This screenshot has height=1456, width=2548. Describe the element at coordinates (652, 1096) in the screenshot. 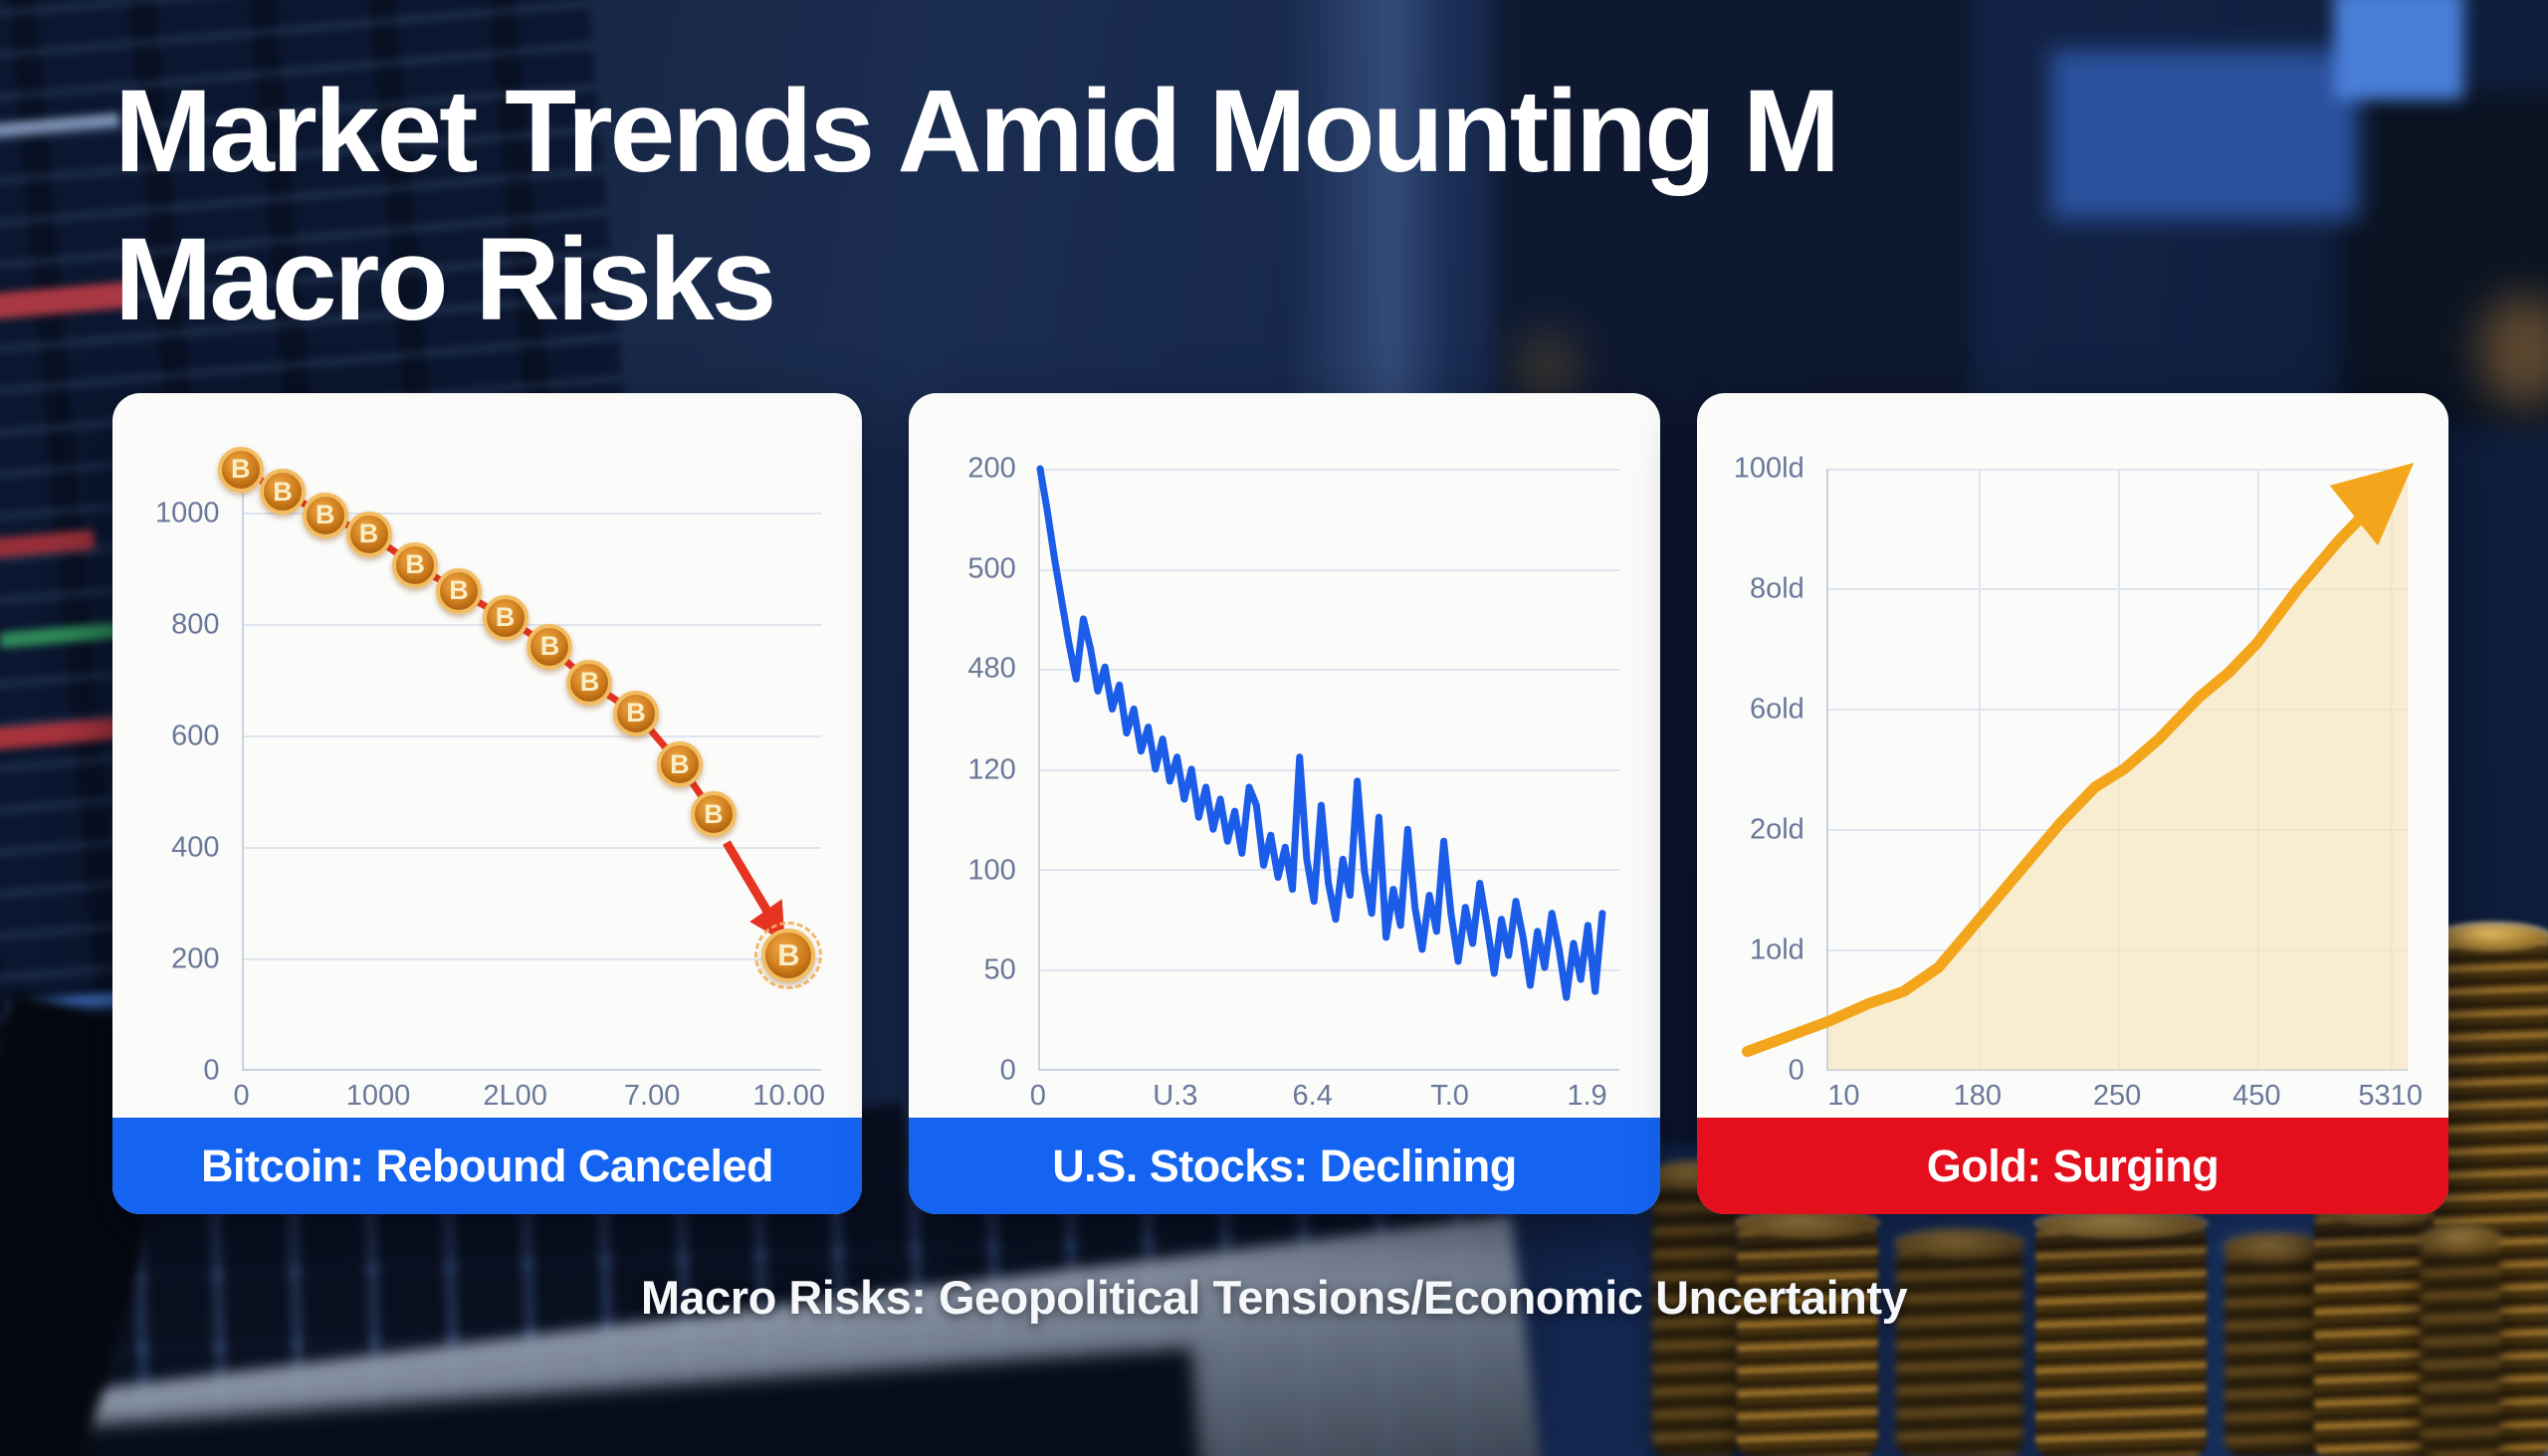

I see `x-tick-label: 7.00` at that location.